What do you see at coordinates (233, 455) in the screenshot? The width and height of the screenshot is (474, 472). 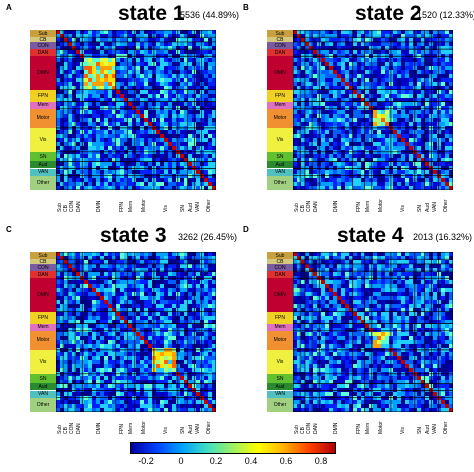 I see `colorbar: -0.2 0 0.2 0.4 0.6 0.8` at bounding box center [233, 455].